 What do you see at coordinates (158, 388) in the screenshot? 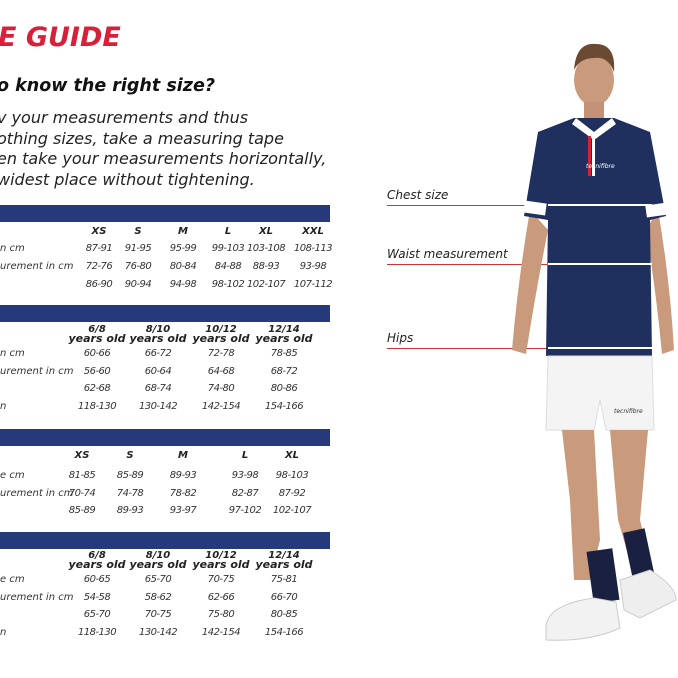
I see `table-cell: 68-74` at bounding box center [158, 388].